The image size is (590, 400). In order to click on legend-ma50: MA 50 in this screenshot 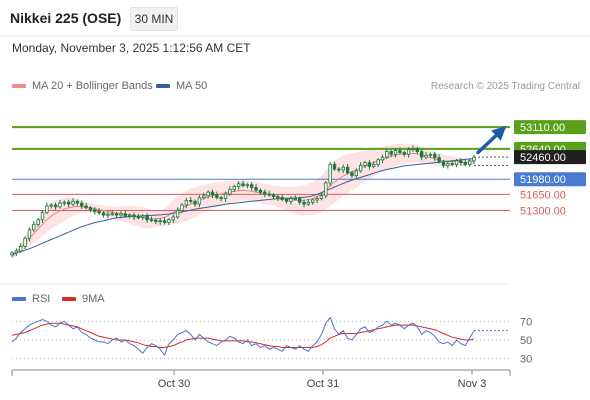, I will do `click(181, 86)`.